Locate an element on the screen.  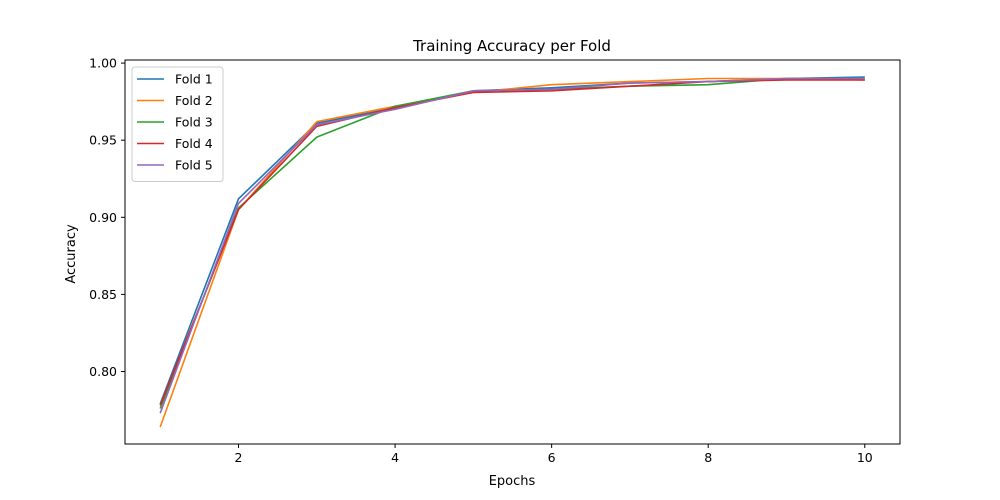
legend-label-fold-4: Fold 4 is located at coordinates (194, 143).